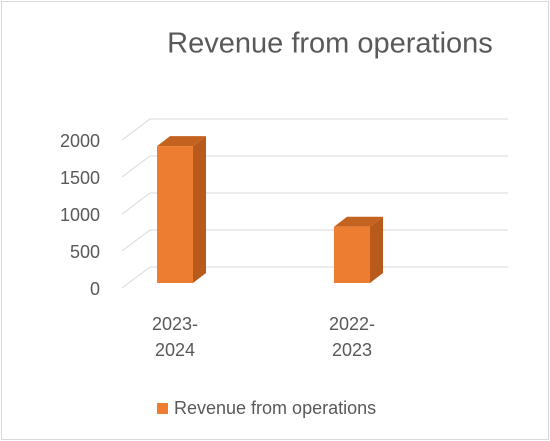 This screenshot has width=550, height=441. What do you see at coordinates (275, 408) in the screenshot?
I see `legend-label: Revenue from operations` at bounding box center [275, 408].